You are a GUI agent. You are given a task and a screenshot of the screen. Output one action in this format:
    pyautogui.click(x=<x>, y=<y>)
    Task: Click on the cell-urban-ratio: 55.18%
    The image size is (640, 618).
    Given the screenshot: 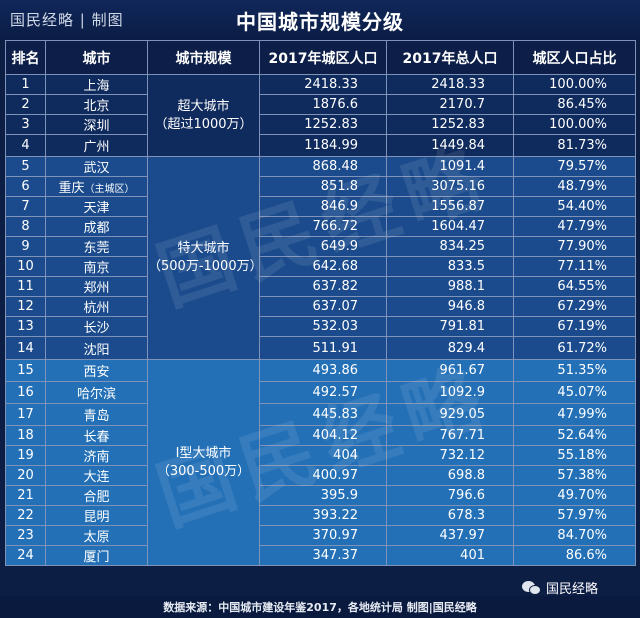 What is the action you would take?
    pyautogui.click(x=574, y=455)
    